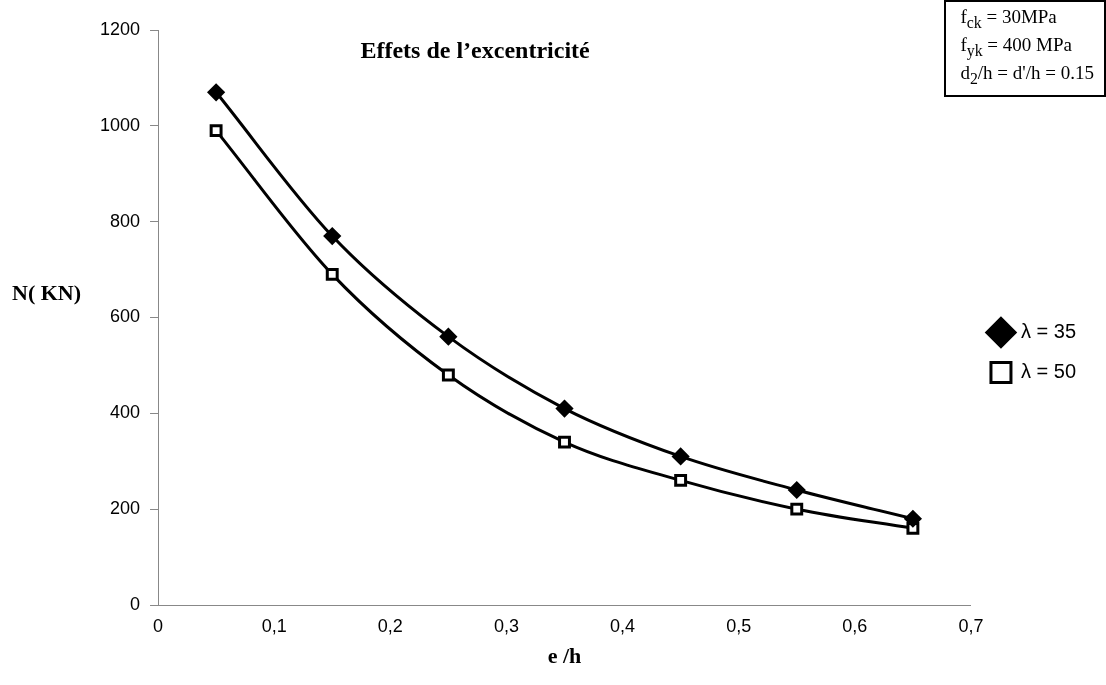 The height and width of the screenshot is (685, 1106). I want to click on x-tick-label: 0,5, so click(739, 625).